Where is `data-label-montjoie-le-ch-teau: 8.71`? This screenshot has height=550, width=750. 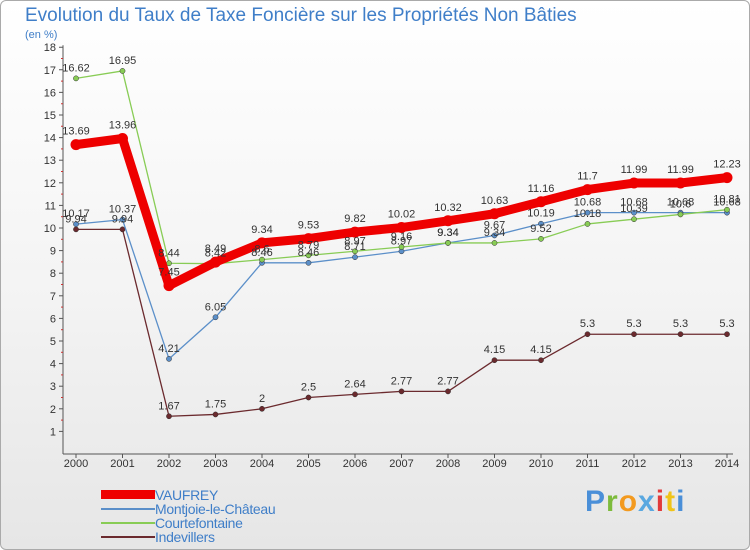 data-label-montjoie-le-ch-teau: 8.71 is located at coordinates (354, 247).